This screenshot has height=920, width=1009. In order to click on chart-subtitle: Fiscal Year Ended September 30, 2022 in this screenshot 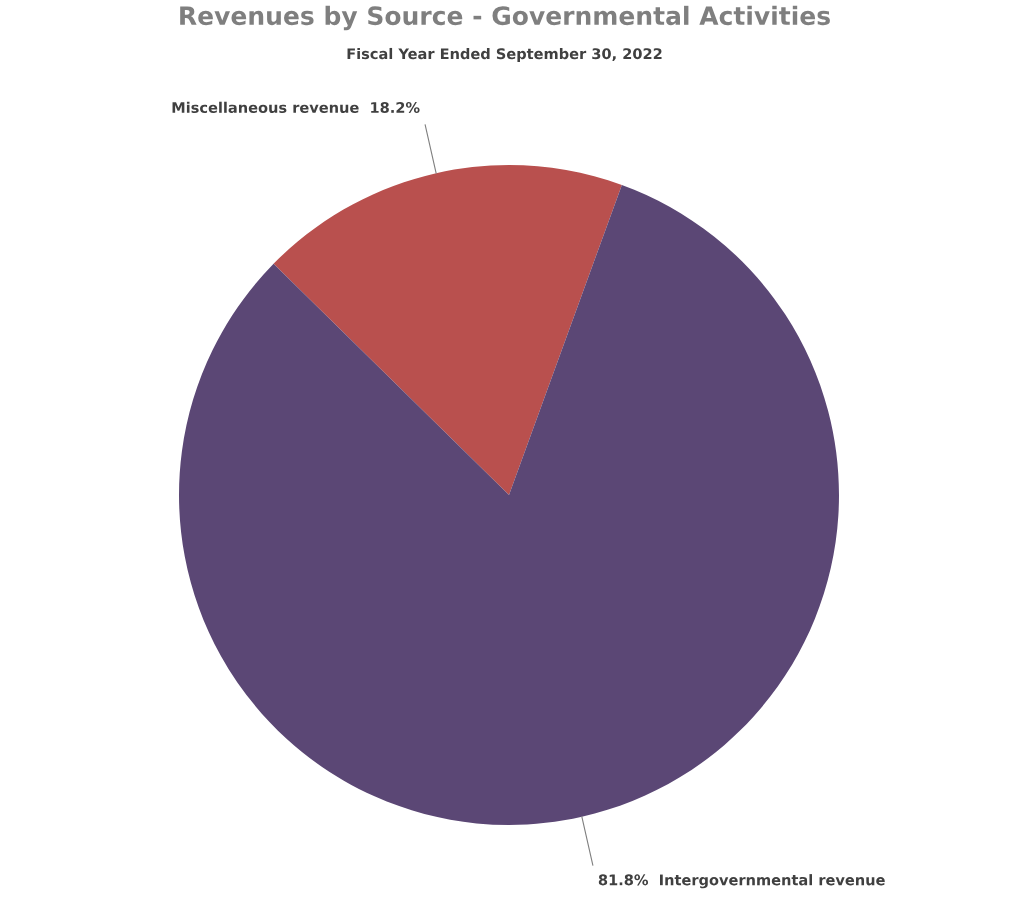, I will do `click(504, 55)`.